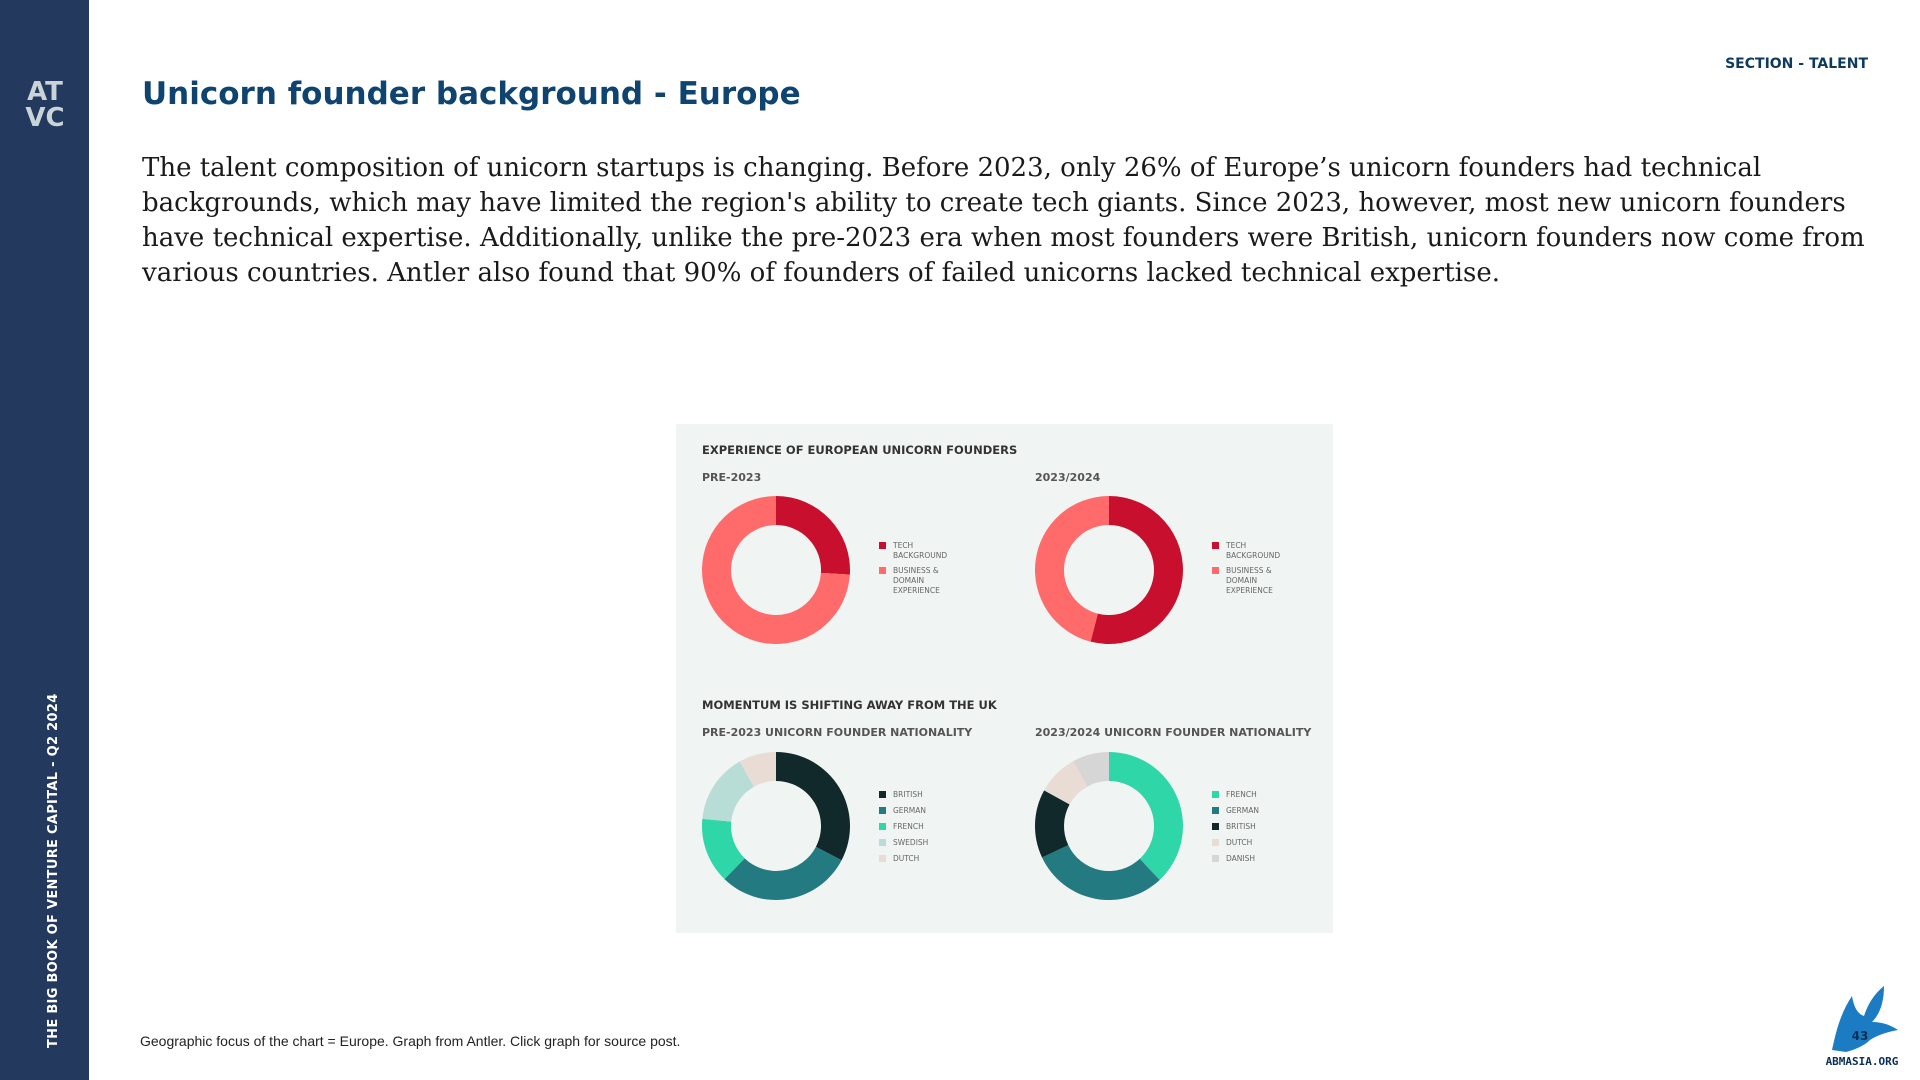 The width and height of the screenshot is (1920, 1080). Describe the element at coordinates (1173, 732) in the screenshot. I see `chart-title: 2023/2024 UNICORN FOUNDER NATIONALITY` at that location.